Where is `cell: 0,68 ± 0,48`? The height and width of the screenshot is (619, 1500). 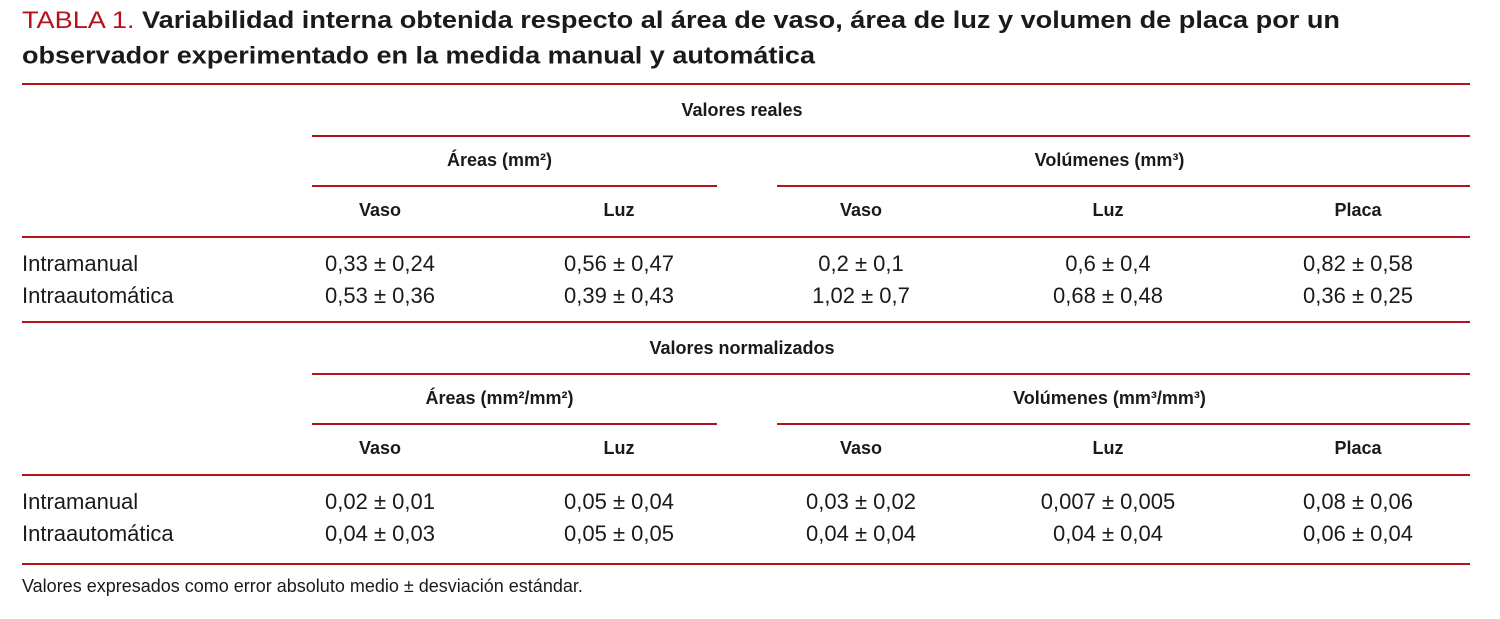
cell: 0,68 ± 0,48 is located at coordinates (1108, 295).